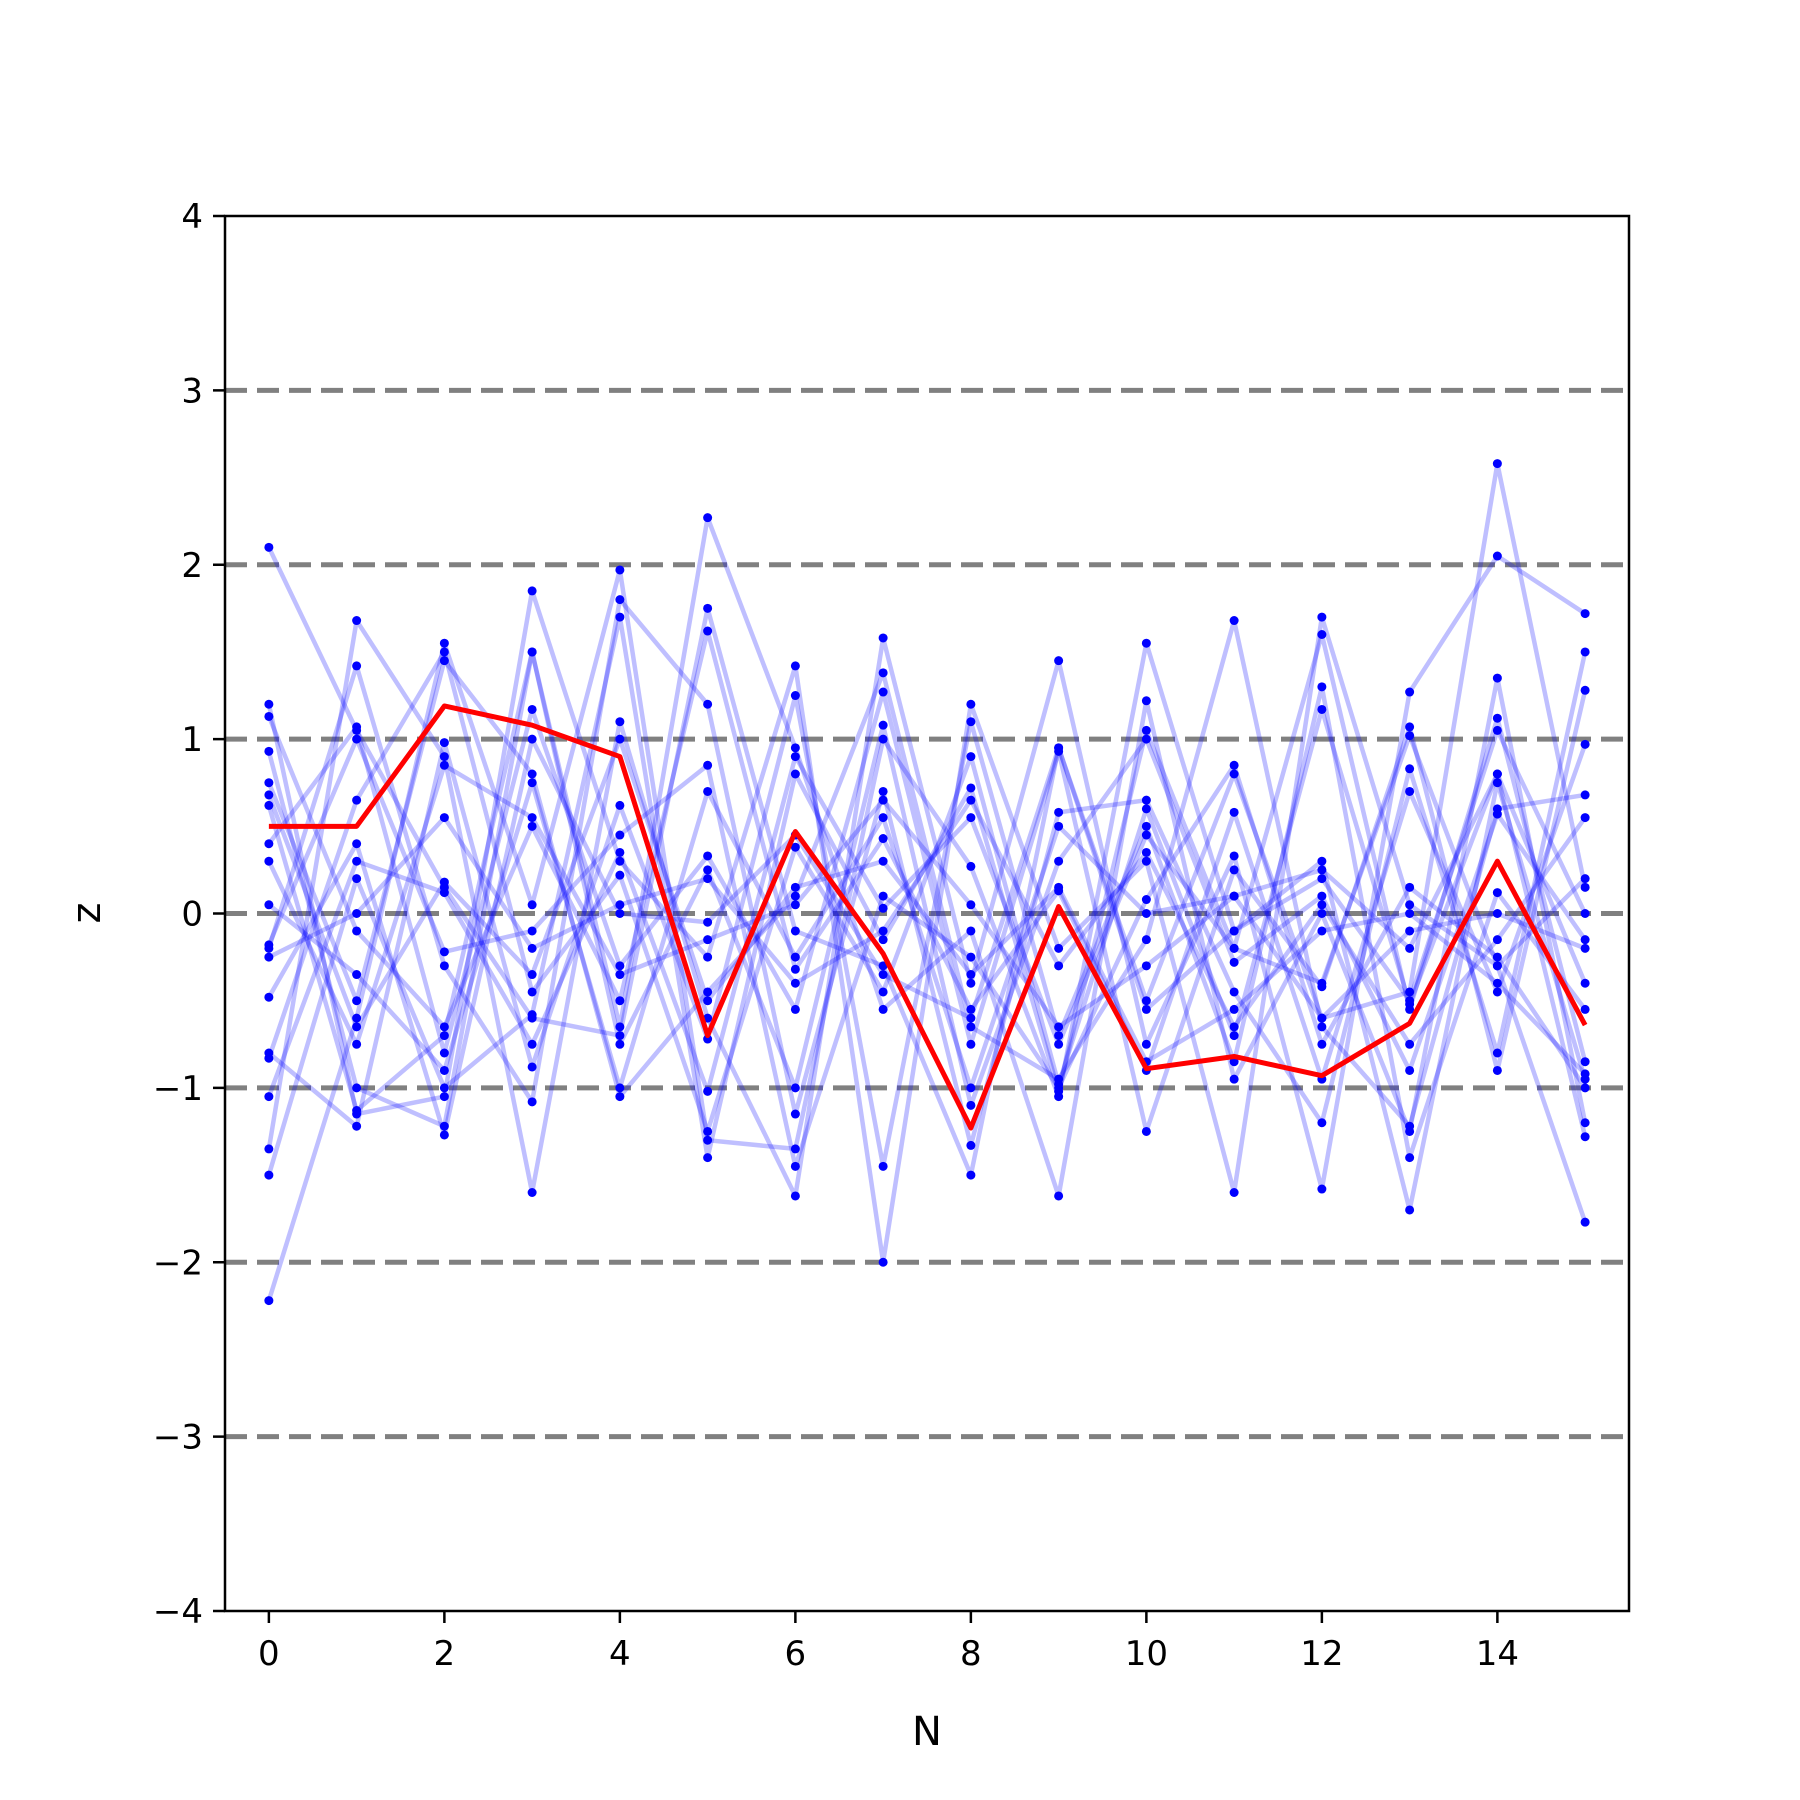  I want to click on x-tick-label: 12, so click(1321, 1654).